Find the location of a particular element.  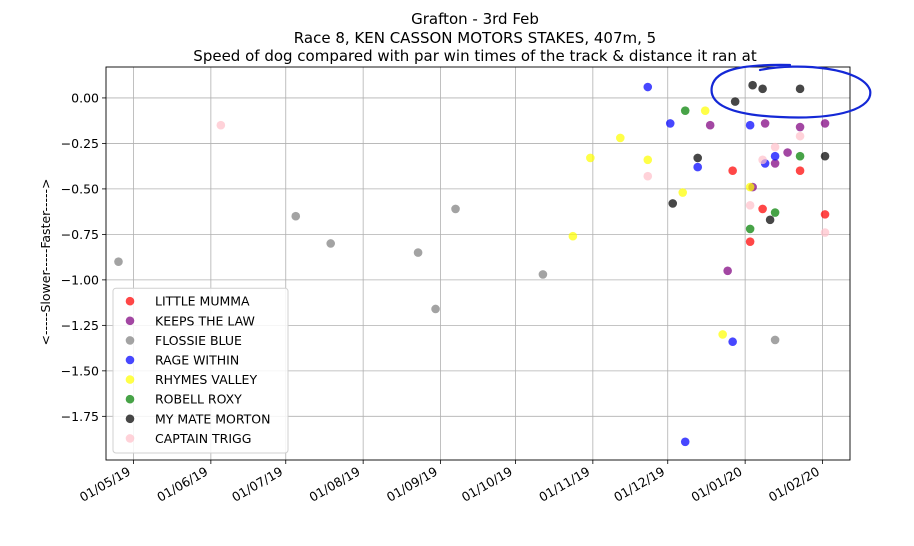

x-tick-label: 01/06/19 is located at coordinates (182, 484).